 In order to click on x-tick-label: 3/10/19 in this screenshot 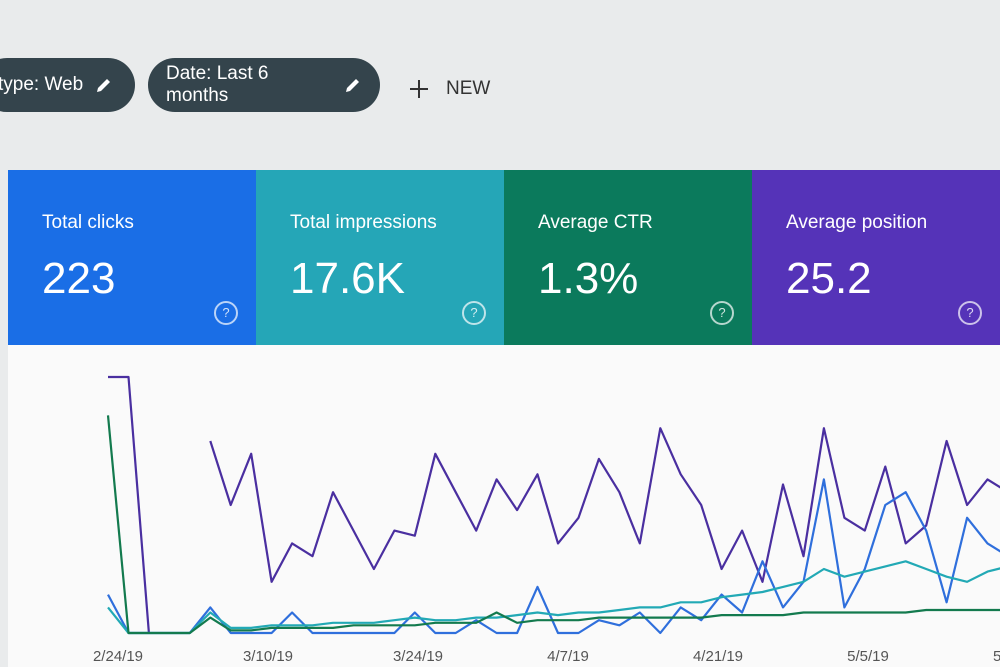, I will do `click(268, 656)`.